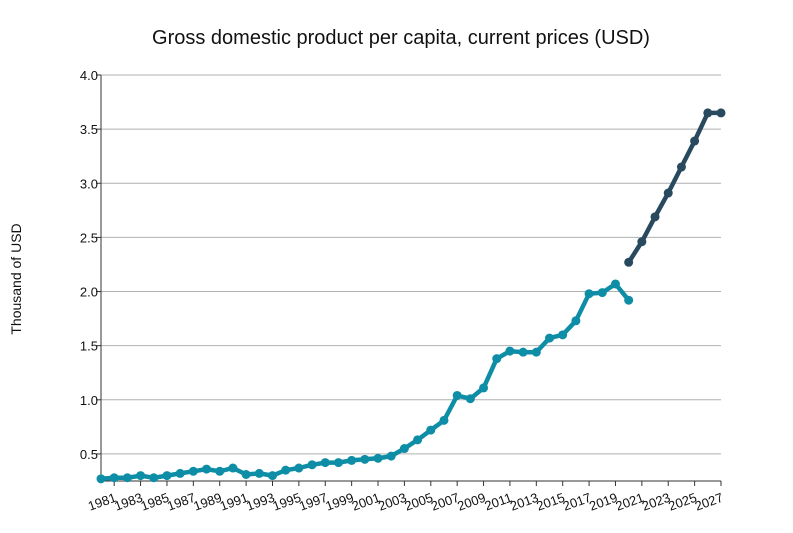 This screenshot has width=793, height=533. Describe the element at coordinates (89, 400) in the screenshot. I see `y-tick-label: 1.0` at that location.